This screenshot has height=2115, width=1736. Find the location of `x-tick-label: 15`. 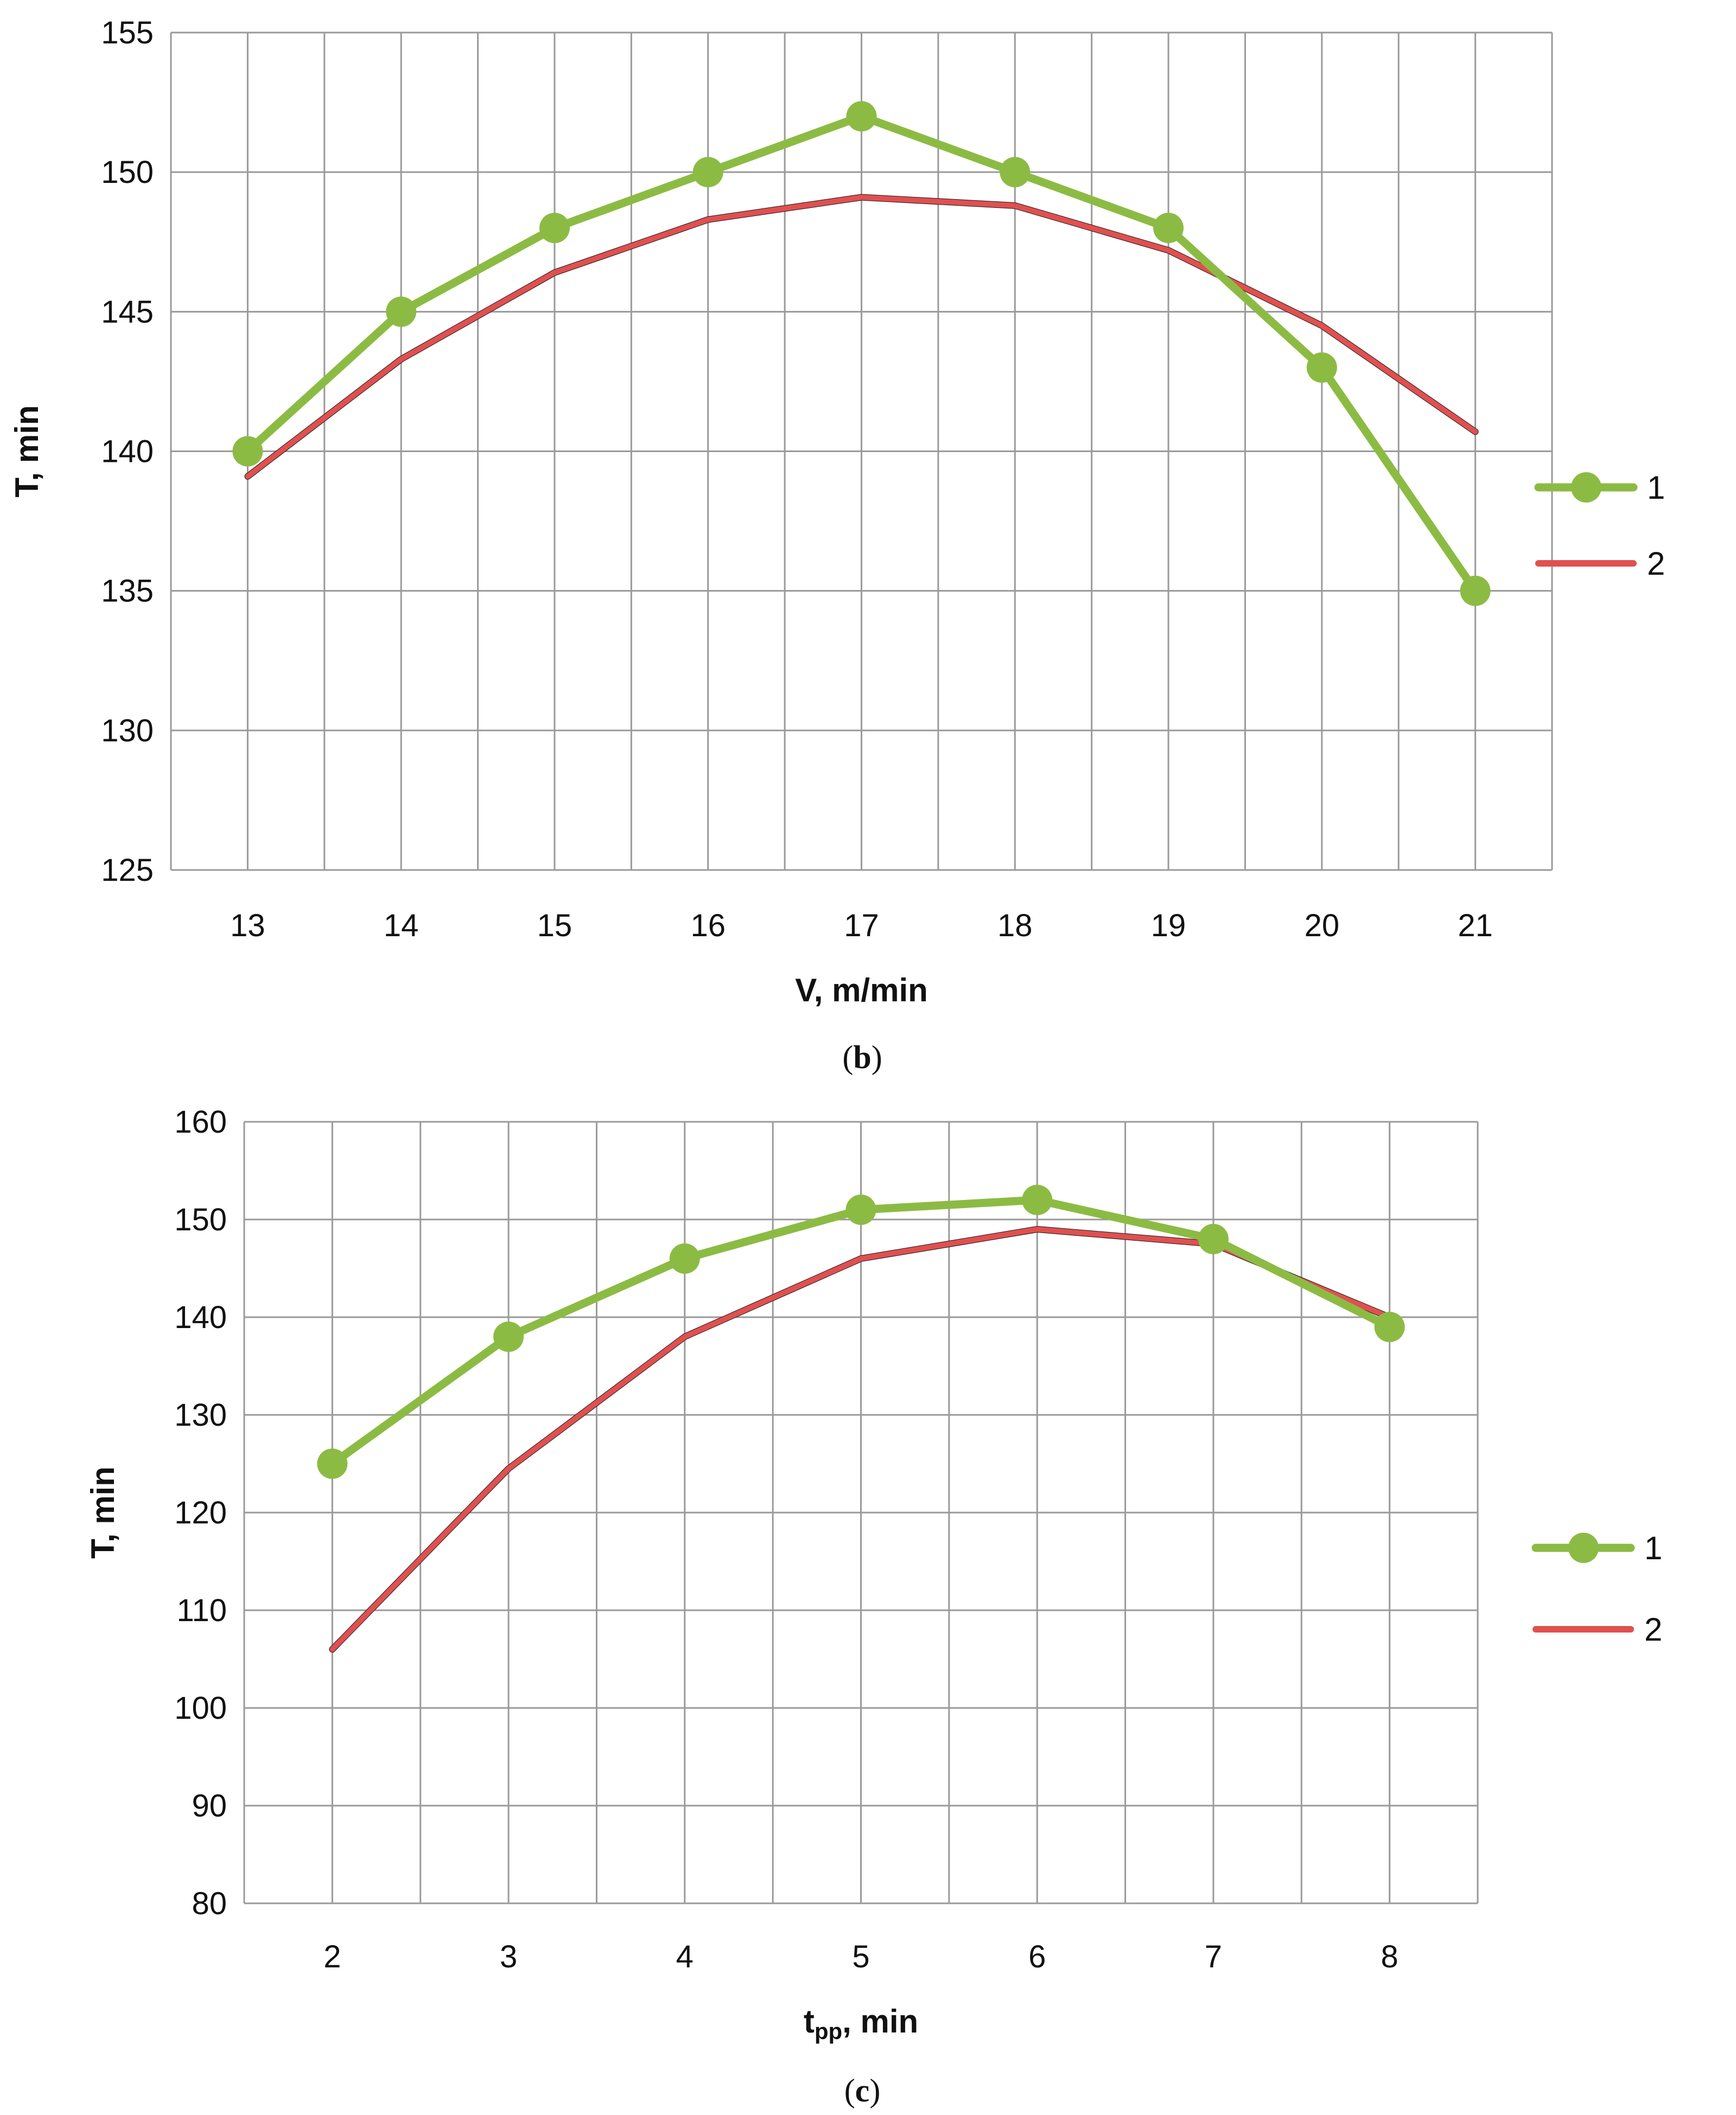

x-tick-label: 15 is located at coordinates (555, 925).